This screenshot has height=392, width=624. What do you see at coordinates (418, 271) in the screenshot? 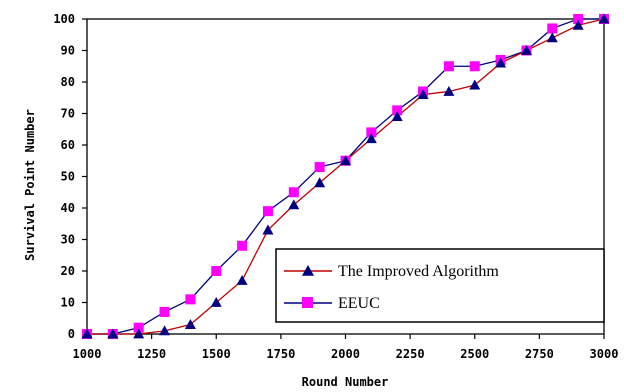
I see `legend-label-improved: The Improved Algorithm` at bounding box center [418, 271].